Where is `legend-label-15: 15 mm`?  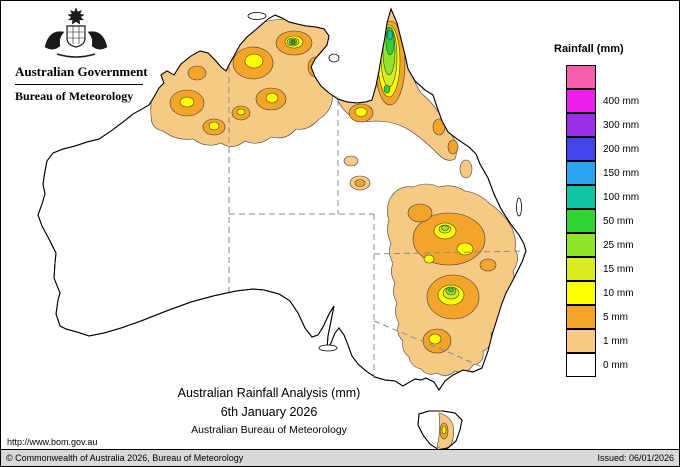
legend-label-15: 15 mm is located at coordinates (618, 269).